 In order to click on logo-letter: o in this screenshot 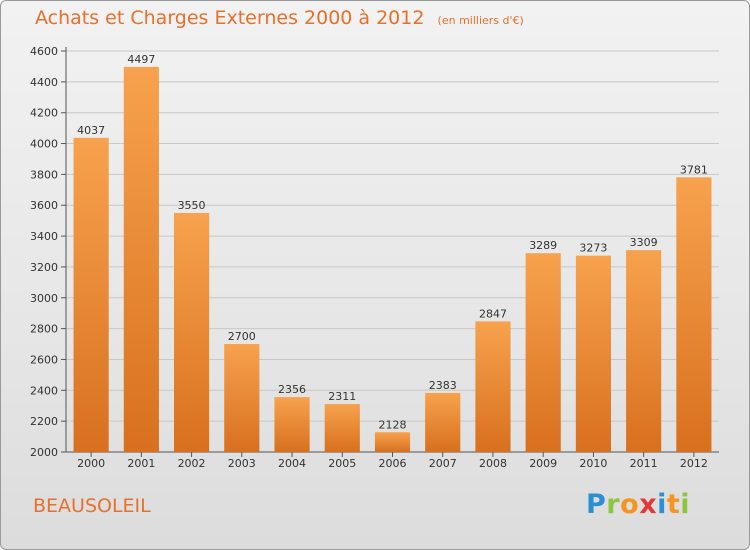, I will do `click(630, 504)`.